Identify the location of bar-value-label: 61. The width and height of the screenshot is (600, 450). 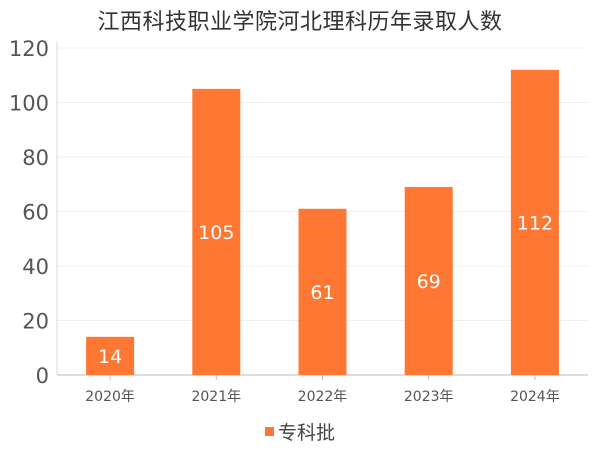
(322, 293).